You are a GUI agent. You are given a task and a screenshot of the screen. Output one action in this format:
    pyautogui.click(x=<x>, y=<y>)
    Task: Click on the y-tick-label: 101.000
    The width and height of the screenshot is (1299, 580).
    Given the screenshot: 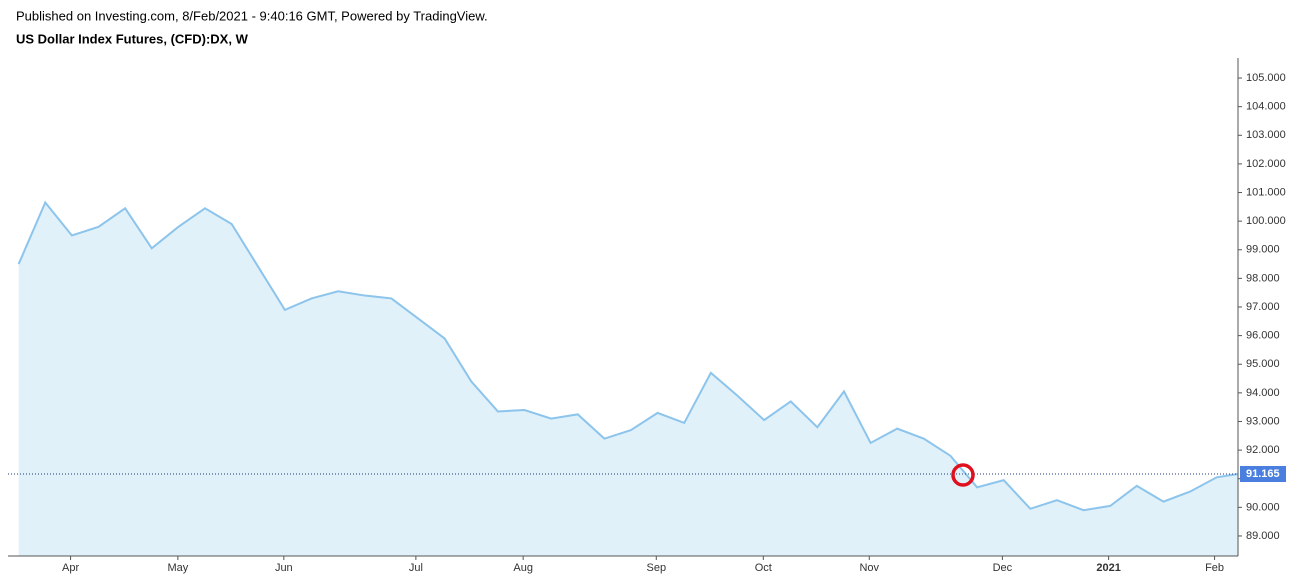 What is the action you would take?
    pyautogui.click(x=1266, y=192)
    